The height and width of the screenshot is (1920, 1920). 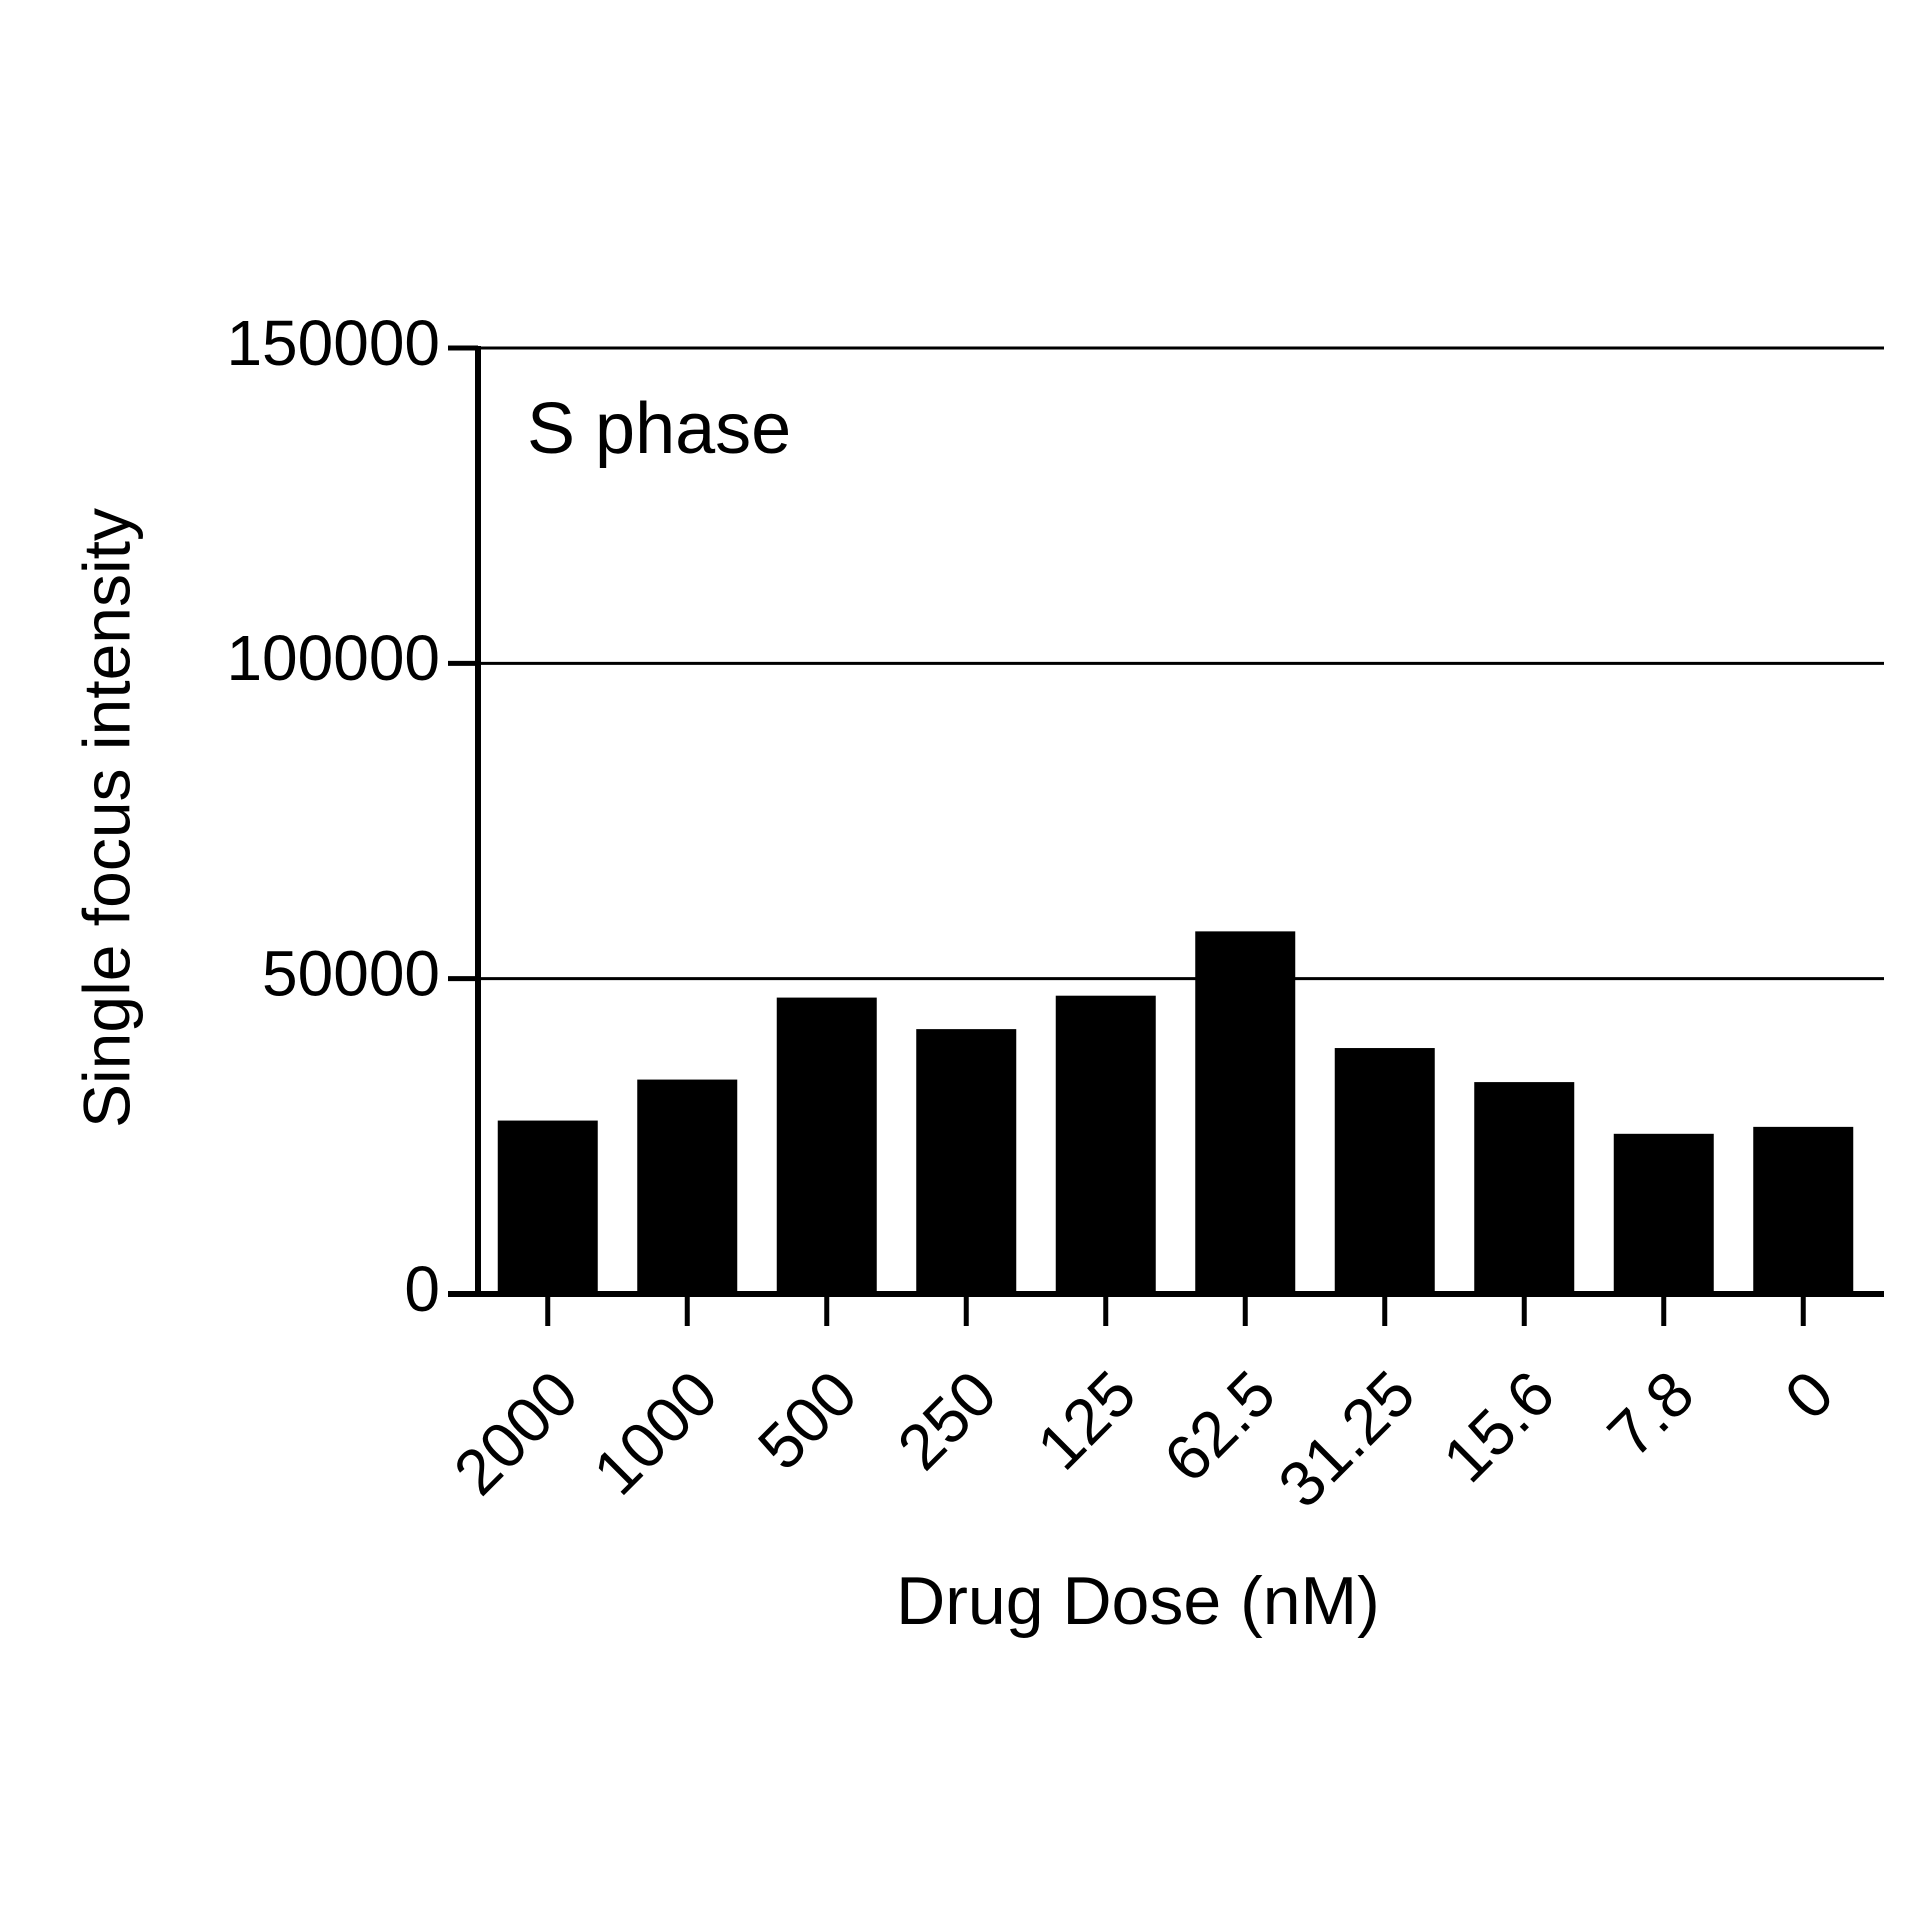 What do you see at coordinates (333, 343) in the screenshot?
I see `y-tick-label: 150000` at bounding box center [333, 343].